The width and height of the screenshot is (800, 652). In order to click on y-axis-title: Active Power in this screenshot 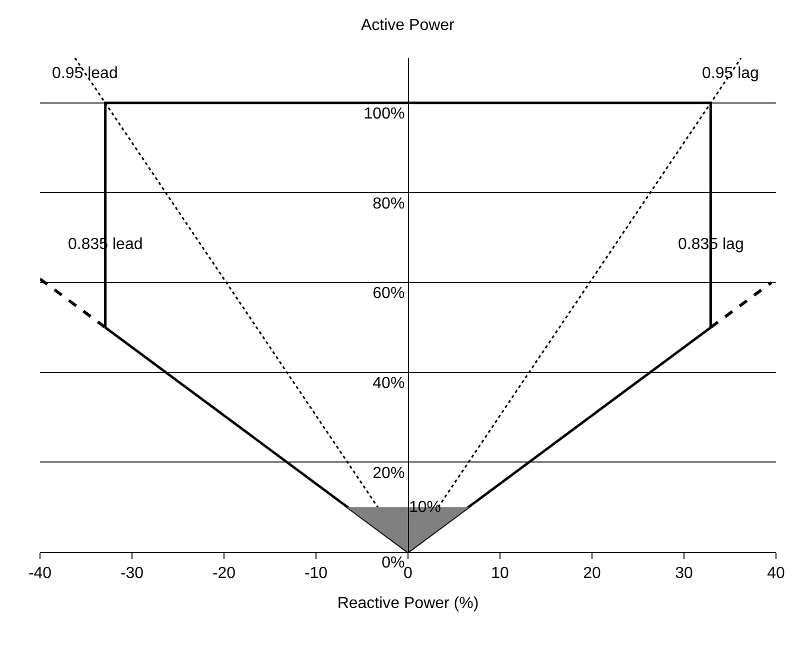, I will do `click(408, 25)`.